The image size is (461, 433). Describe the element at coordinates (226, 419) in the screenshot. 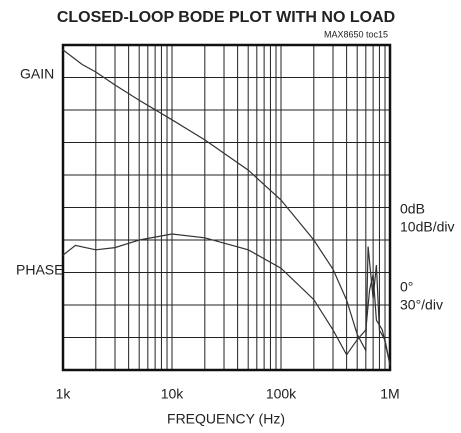

I see `x-axis-label: FREQUENCY (Hz)` at that location.